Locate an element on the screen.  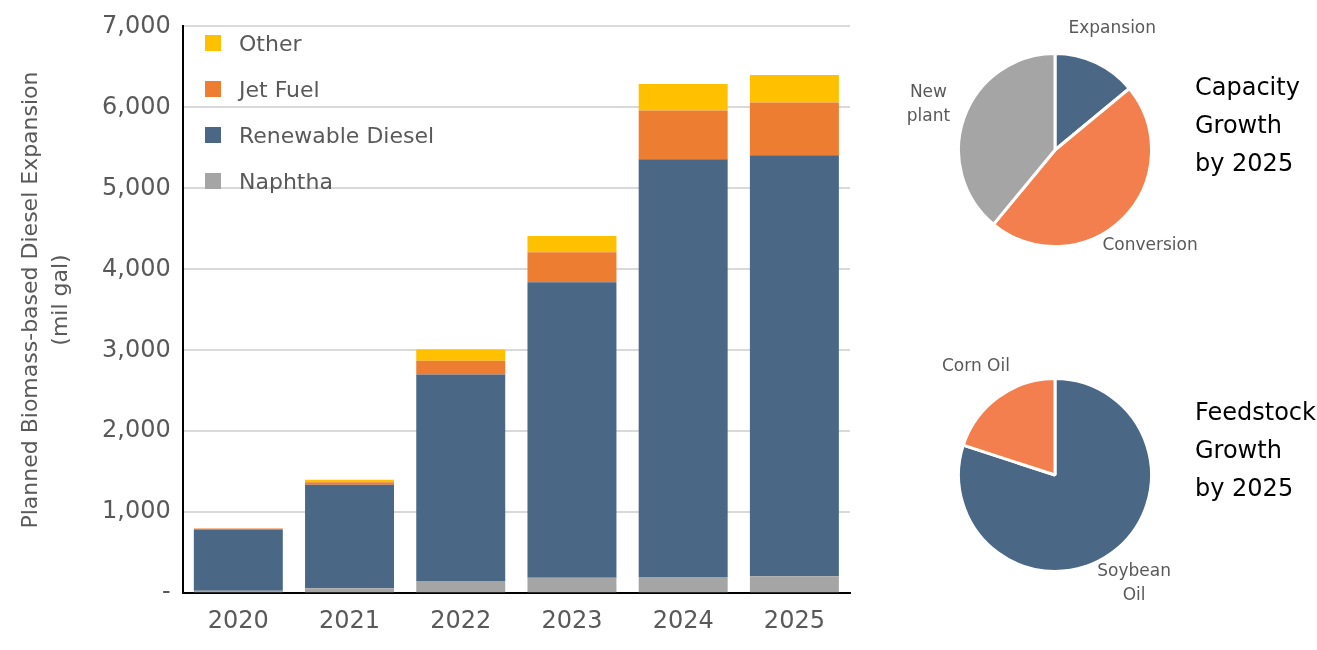
legend-label: Other is located at coordinates (270, 43).